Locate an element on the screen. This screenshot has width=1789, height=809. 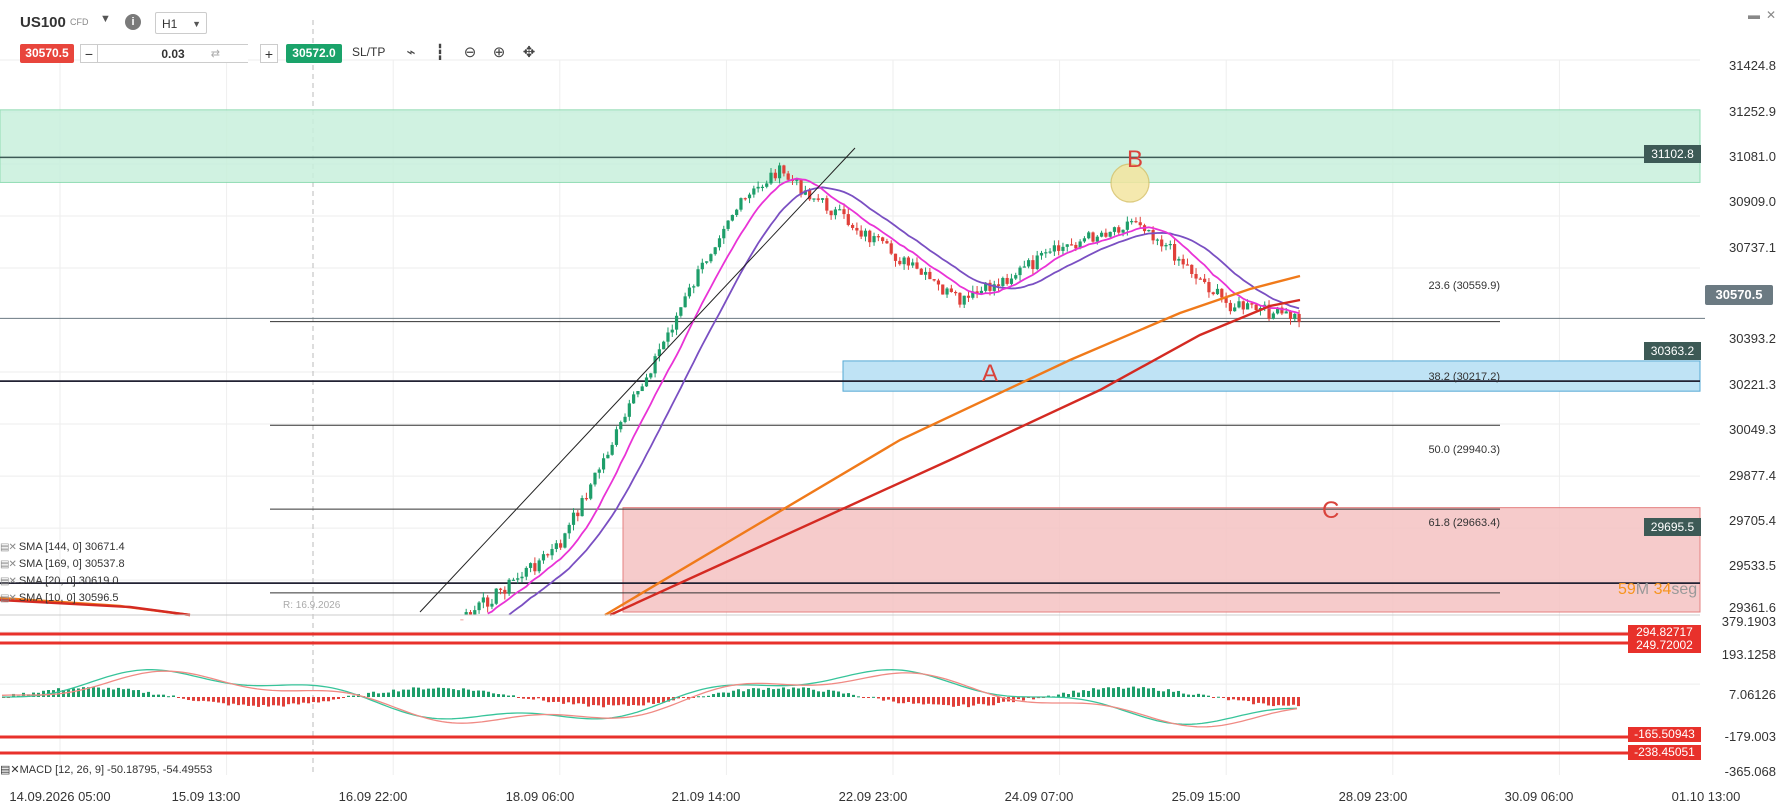
macd-level-tag: 249.72002 is located at coordinates (1664, 645).